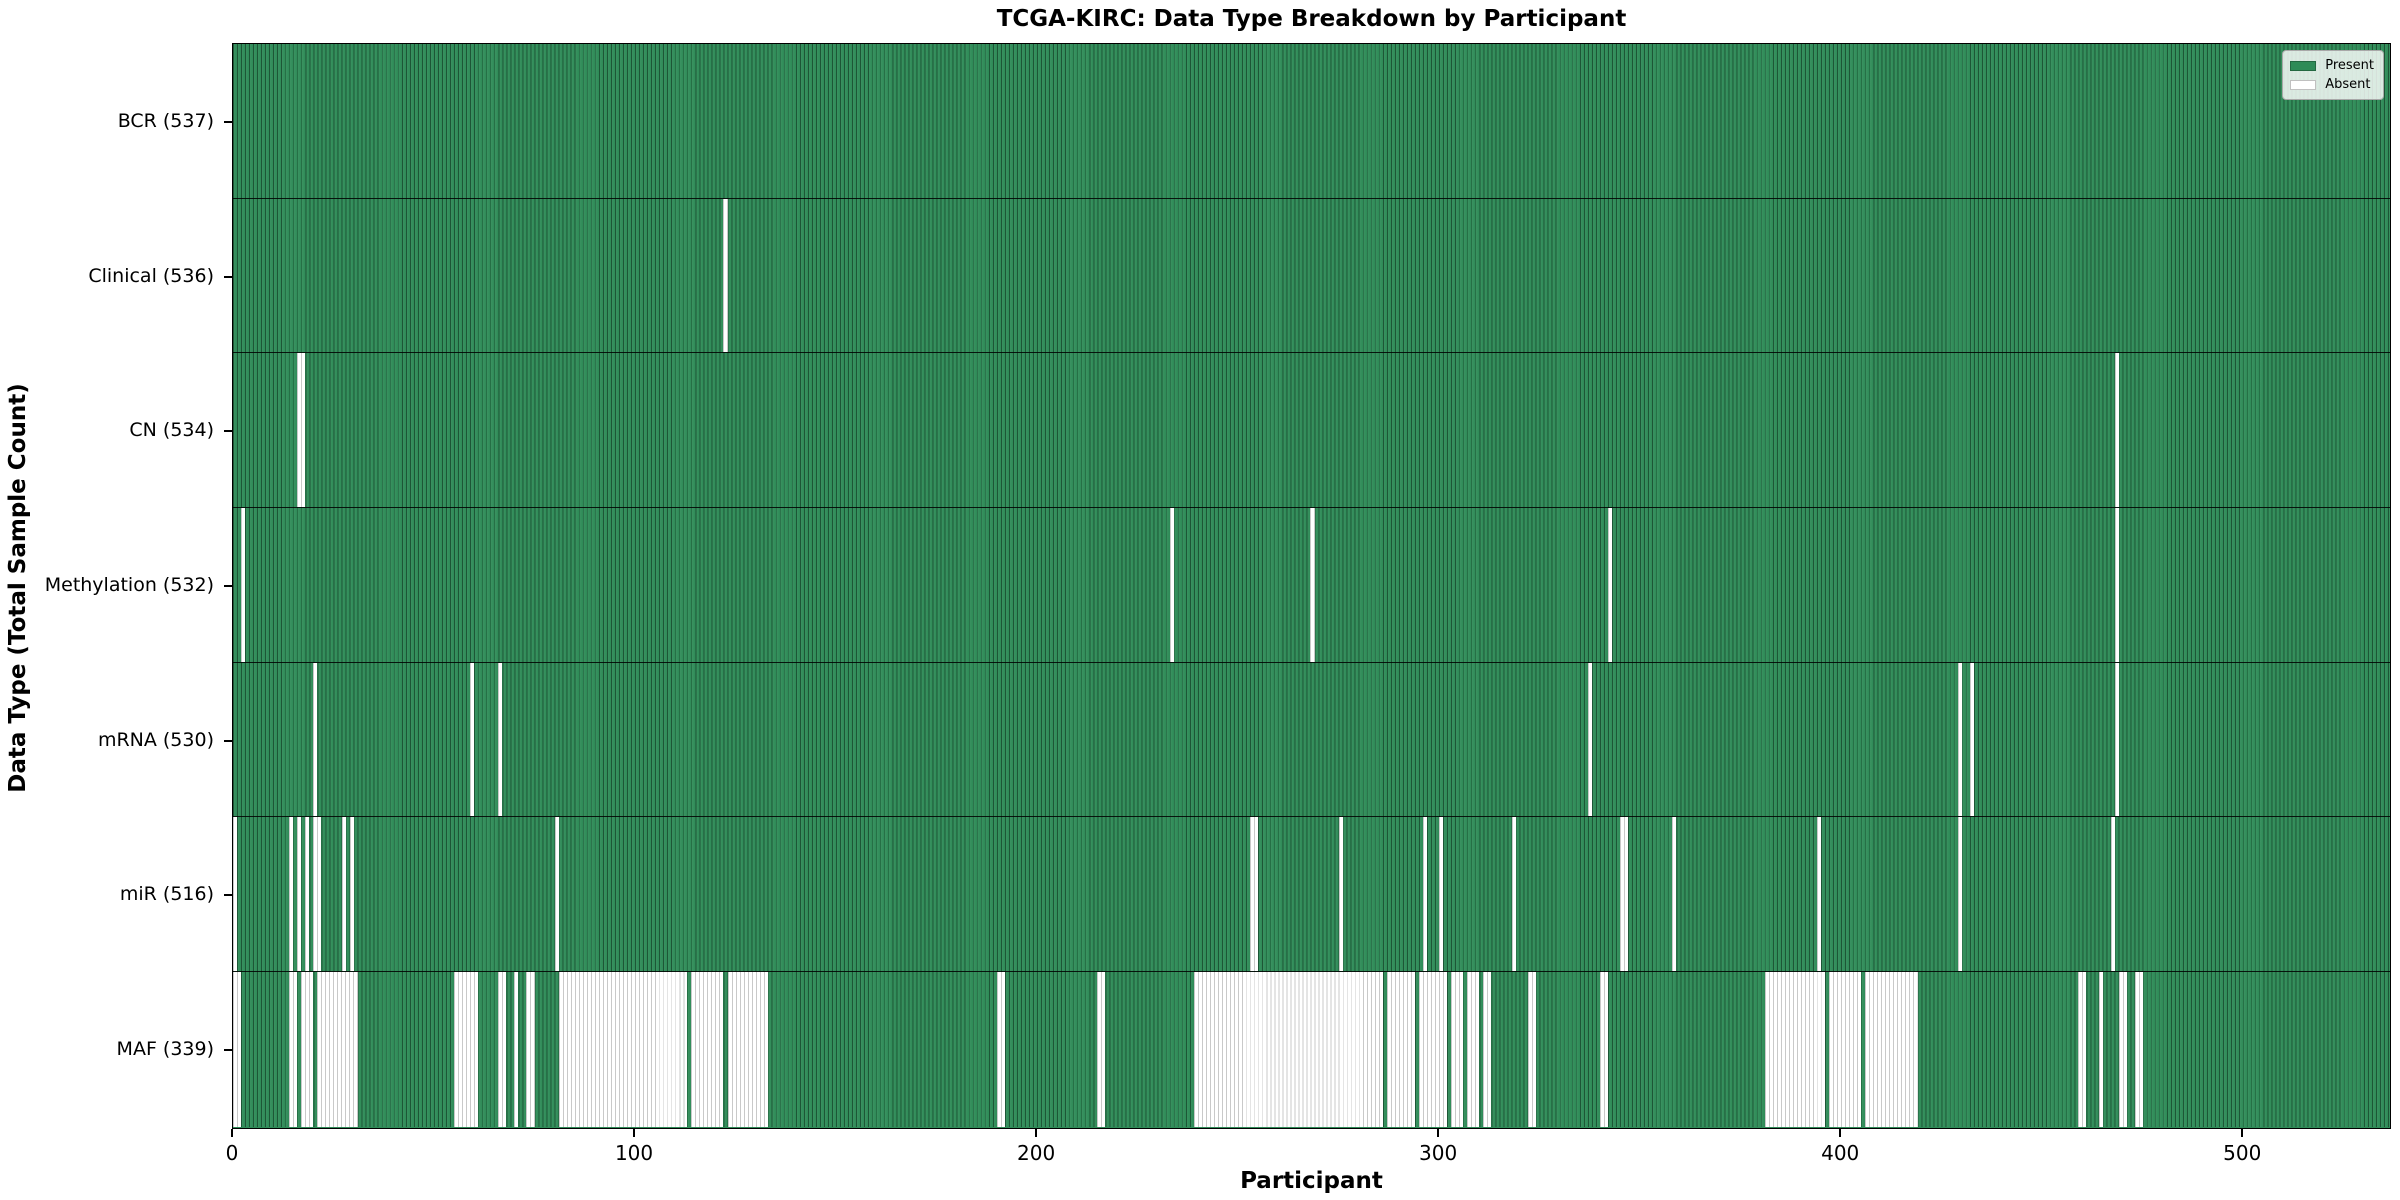  What do you see at coordinates (232, 1153) in the screenshot?
I see `xtick-label-0: 0` at bounding box center [232, 1153].